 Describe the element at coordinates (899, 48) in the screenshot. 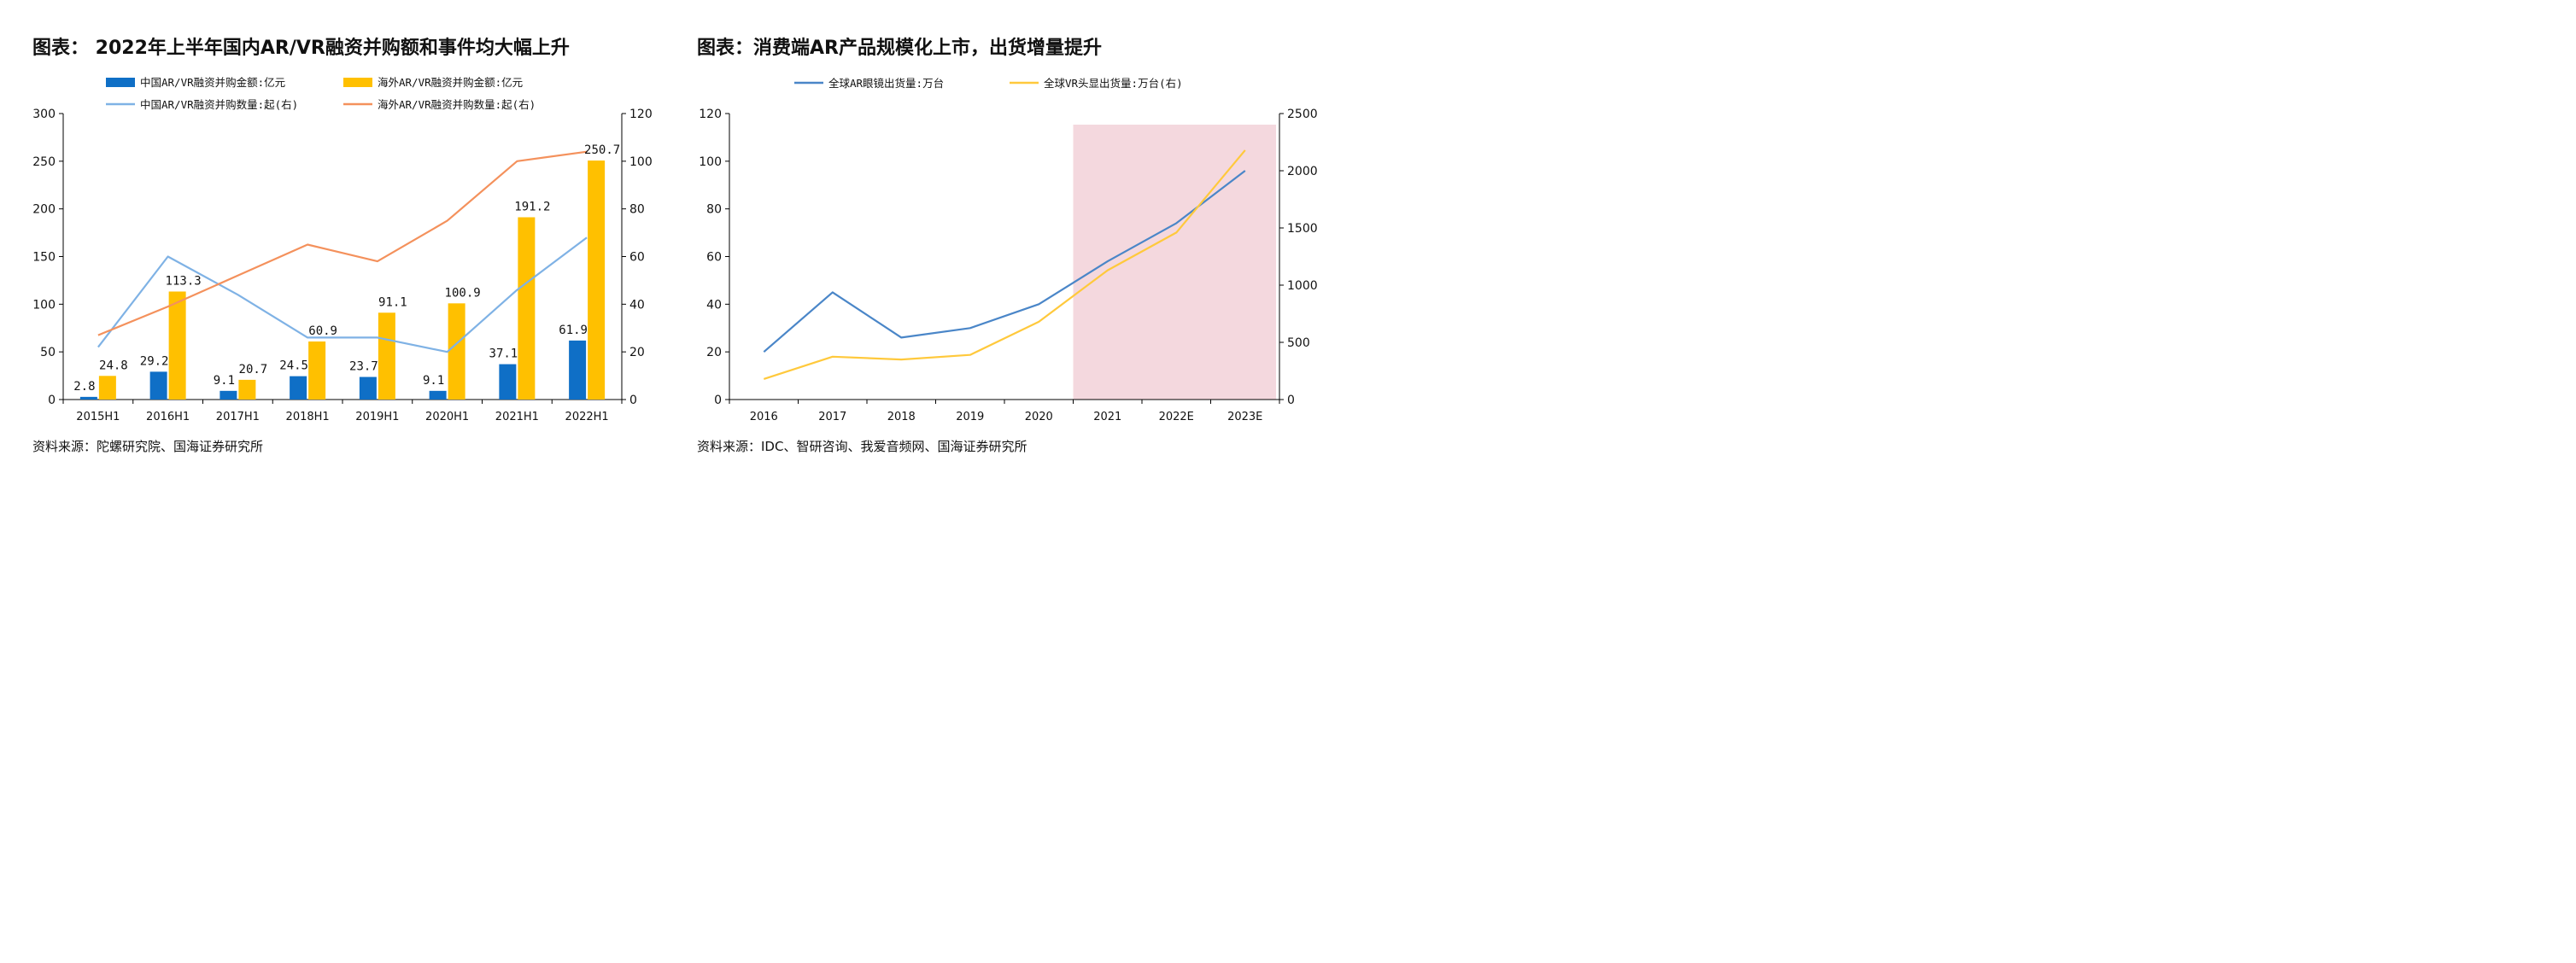

I see `right-chart-title: 图表：消费端AR产品规模化上市，出货增量提升` at that location.